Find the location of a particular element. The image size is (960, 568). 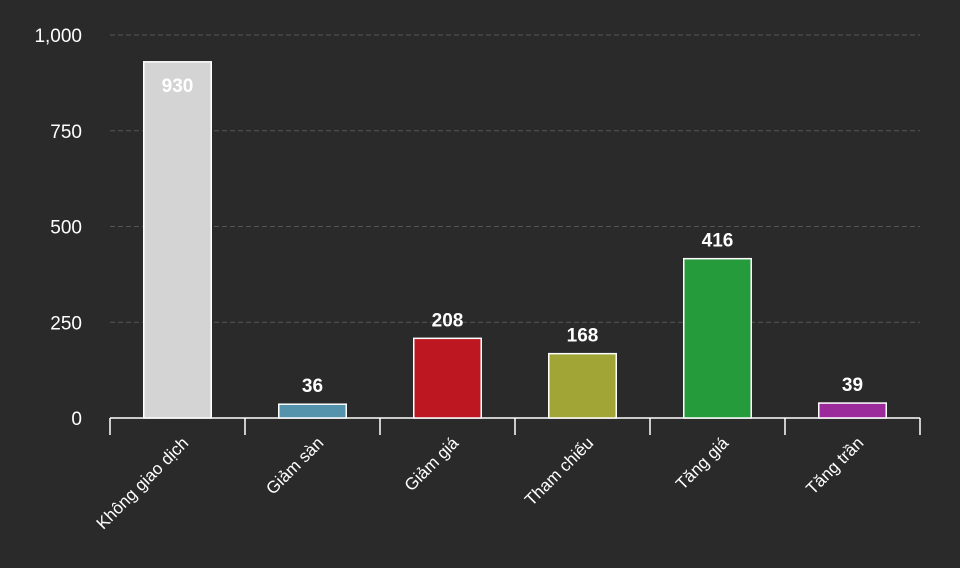

data-label: 208 is located at coordinates (448, 320).